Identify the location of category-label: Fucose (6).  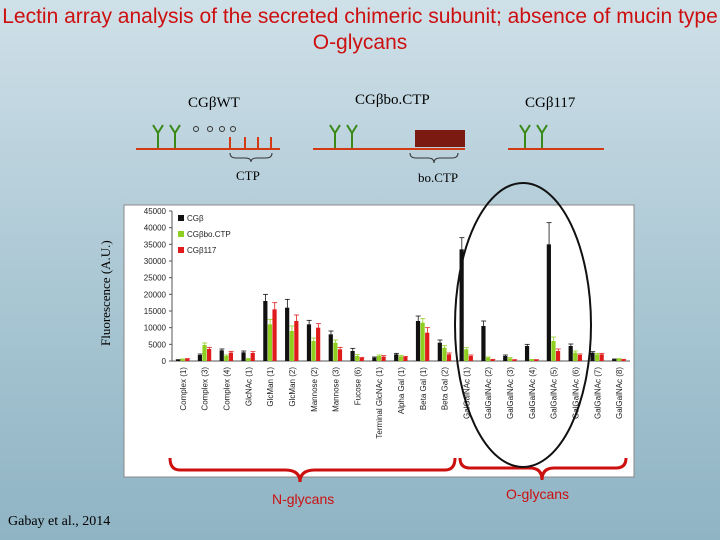
(357, 386).